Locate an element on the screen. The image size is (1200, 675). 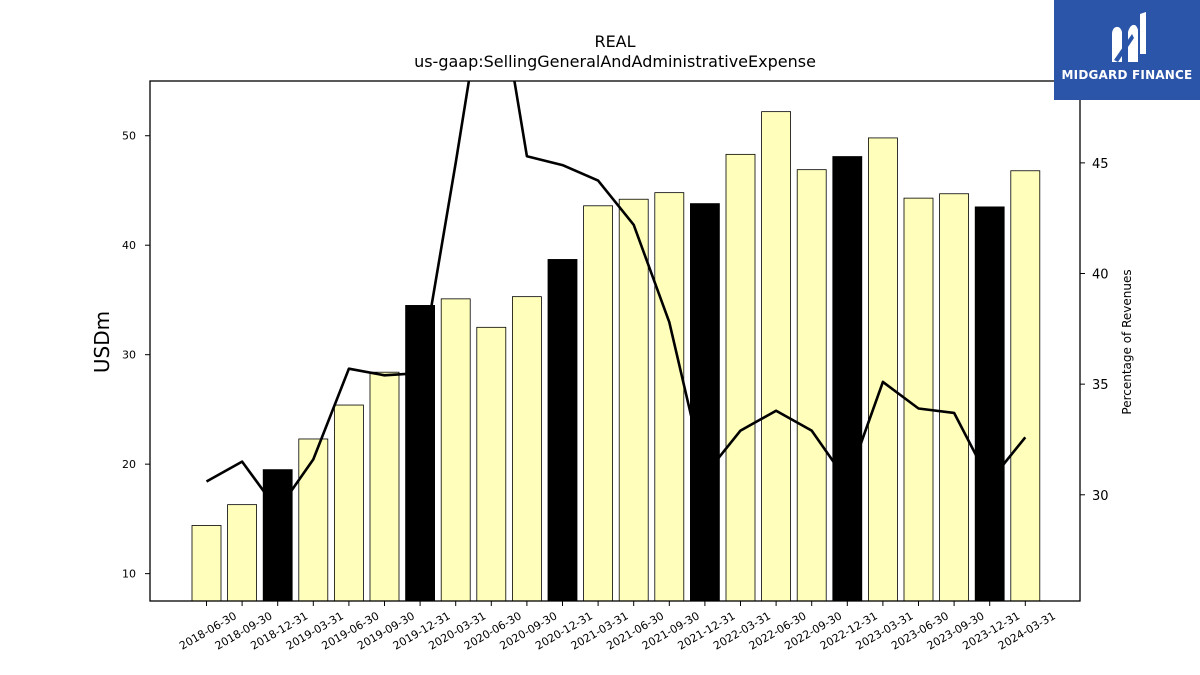
y2-tick-label: 35 is located at coordinates (1100, 385).